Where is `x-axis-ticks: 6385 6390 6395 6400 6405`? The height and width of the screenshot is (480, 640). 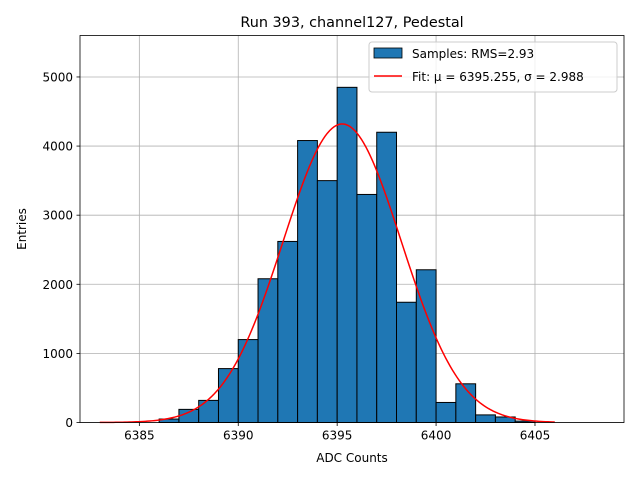
x-axis-ticks: 6385 6390 6395 6400 6405 is located at coordinates (337, 432).